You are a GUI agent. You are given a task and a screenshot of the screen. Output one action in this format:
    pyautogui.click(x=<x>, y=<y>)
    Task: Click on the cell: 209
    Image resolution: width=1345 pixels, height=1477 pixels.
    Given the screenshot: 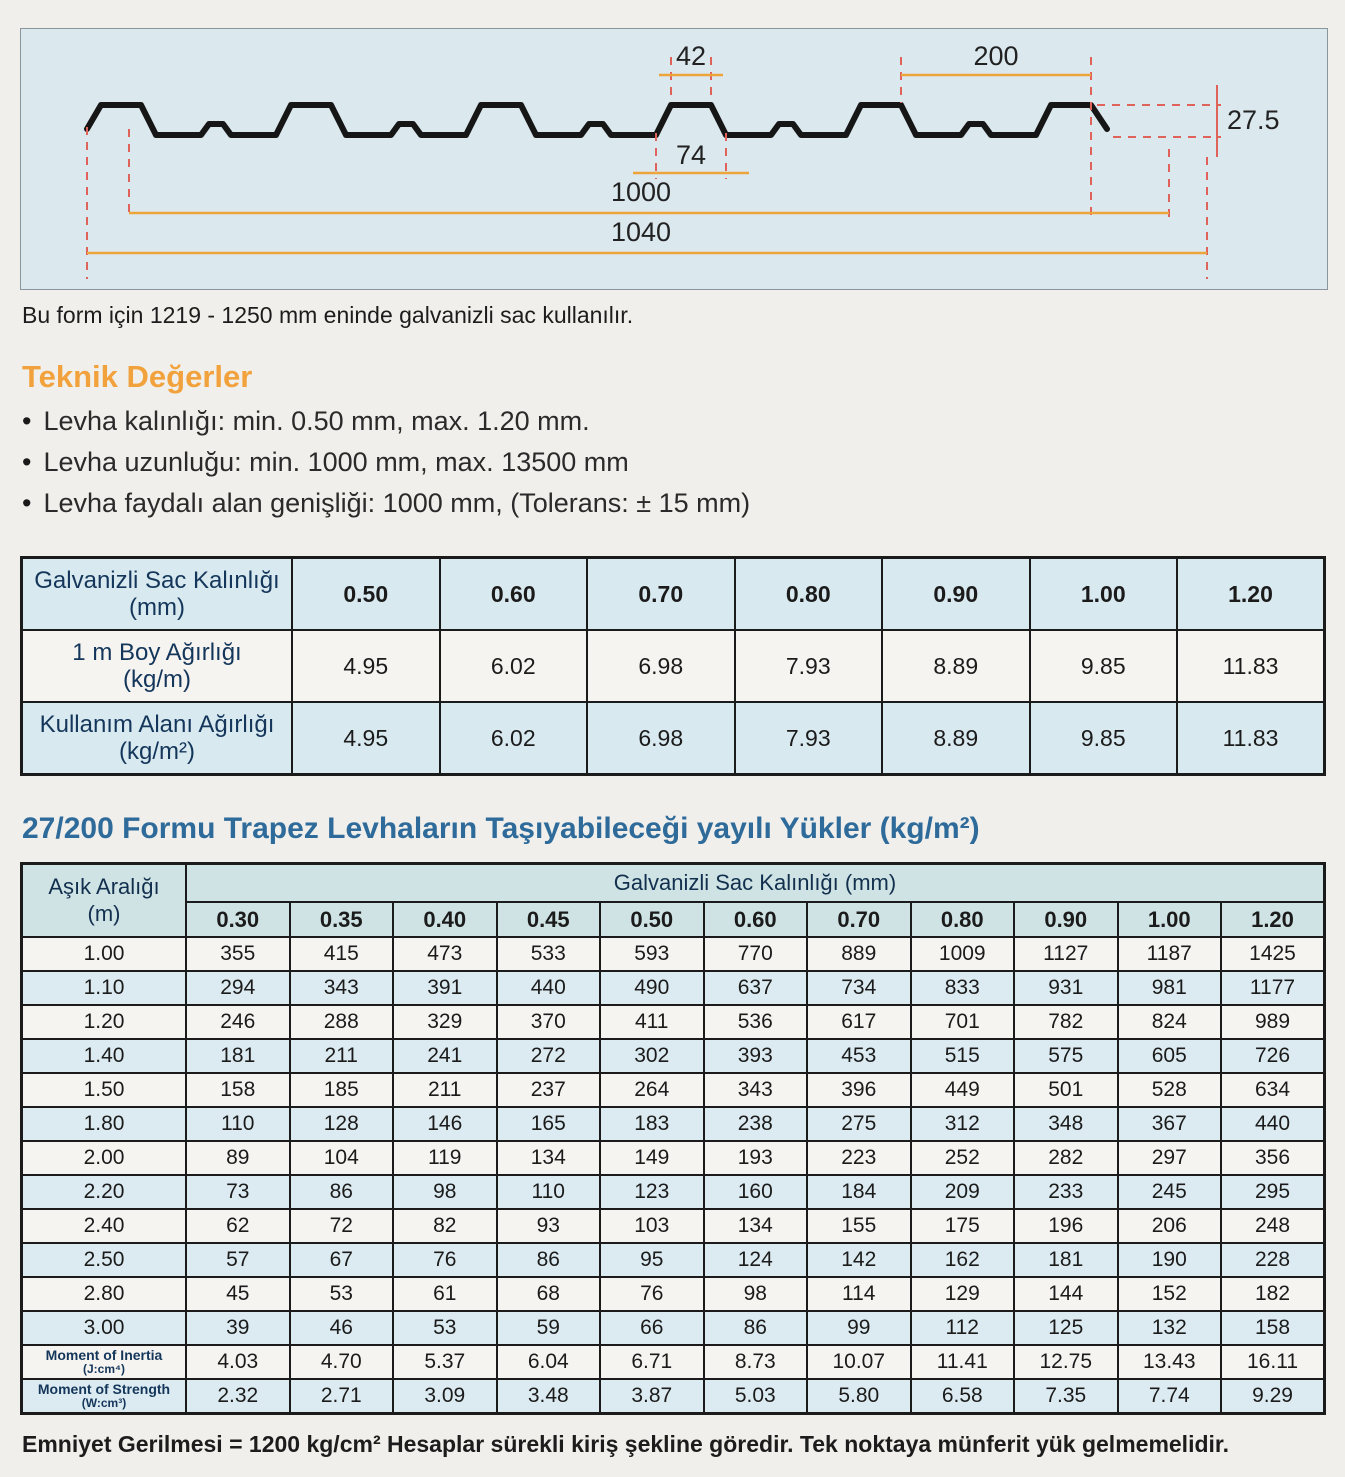 What is the action you would take?
    pyautogui.click(x=962, y=1192)
    